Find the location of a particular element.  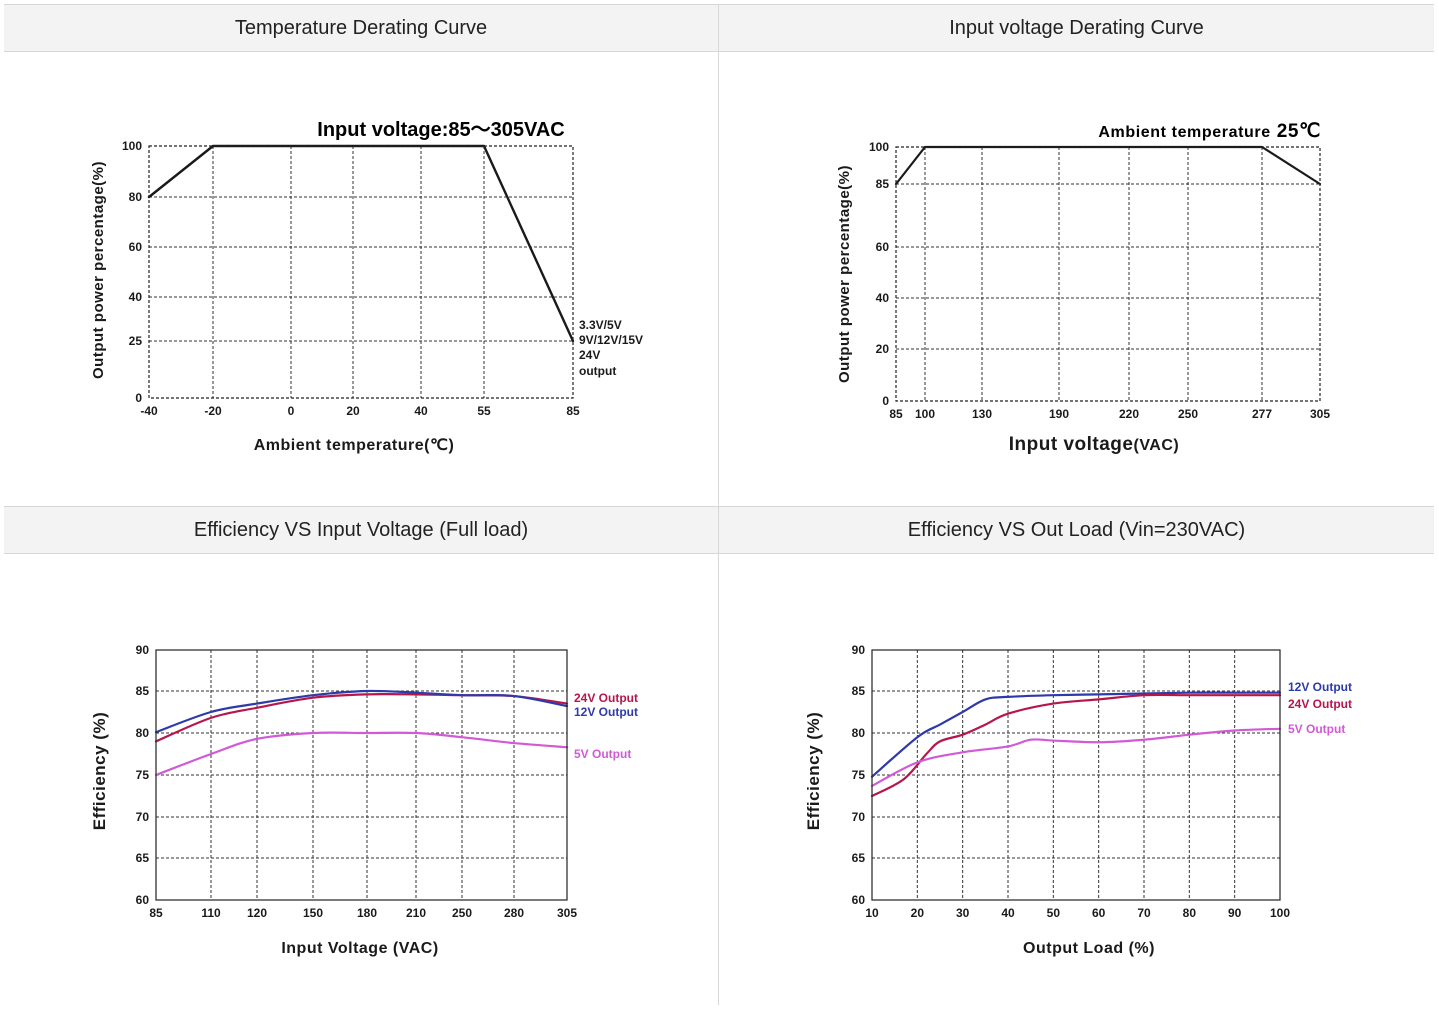

x-axis-label: Output Load (%) is located at coordinates (1089, 948).